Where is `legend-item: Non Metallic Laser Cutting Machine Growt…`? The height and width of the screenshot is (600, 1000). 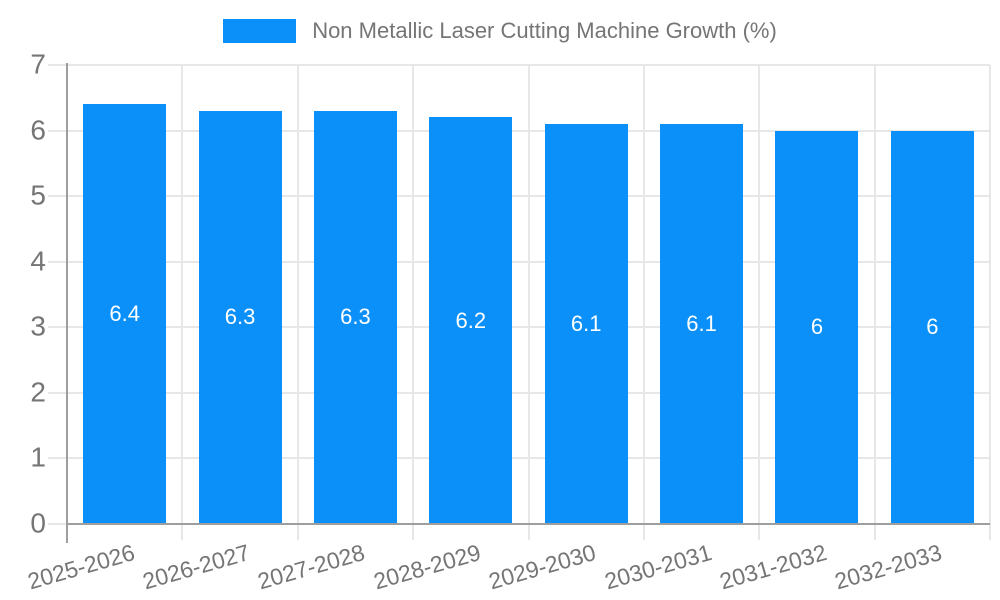 legend-item: Non Metallic Laser Cutting Machine Growt… is located at coordinates (500, 31).